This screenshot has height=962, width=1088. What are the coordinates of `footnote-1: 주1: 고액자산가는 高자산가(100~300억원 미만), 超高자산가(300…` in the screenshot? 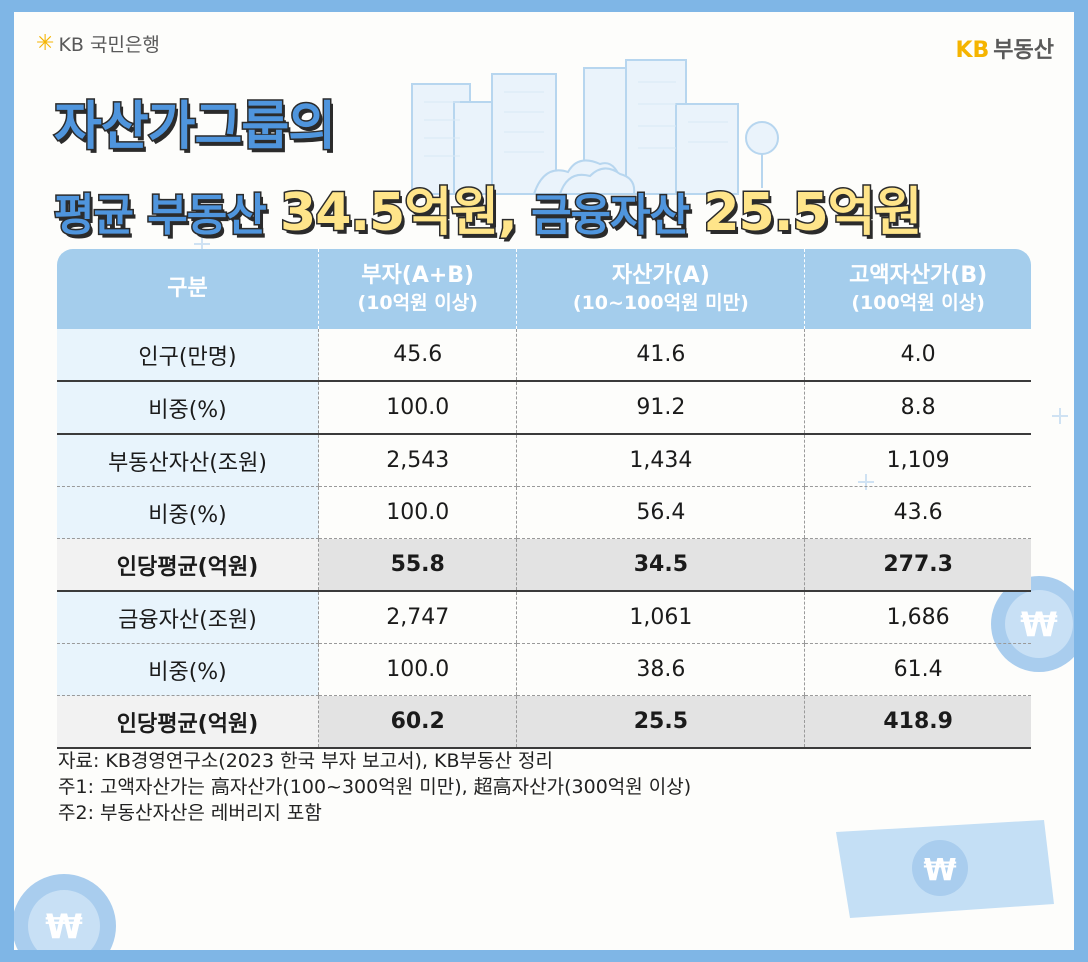 It's located at (375, 787).